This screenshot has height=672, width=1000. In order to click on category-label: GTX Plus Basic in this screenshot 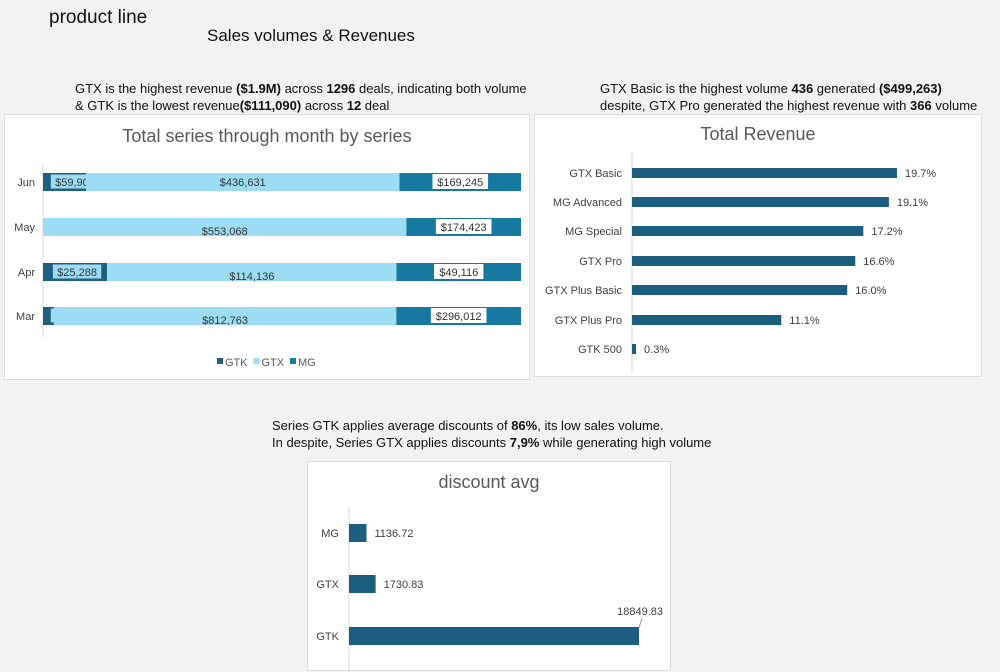, I will do `click(584, 291)`.